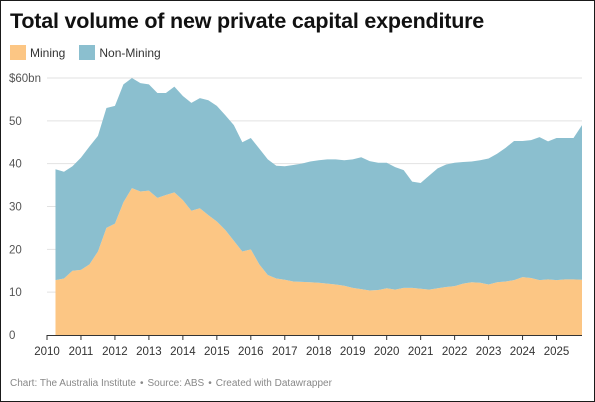 This screenshot has height=402, width=595. Describe the element at coordinates (130, 52) in the screenshot. I see `legend-label-non-mining: Non-Mining` at that location.